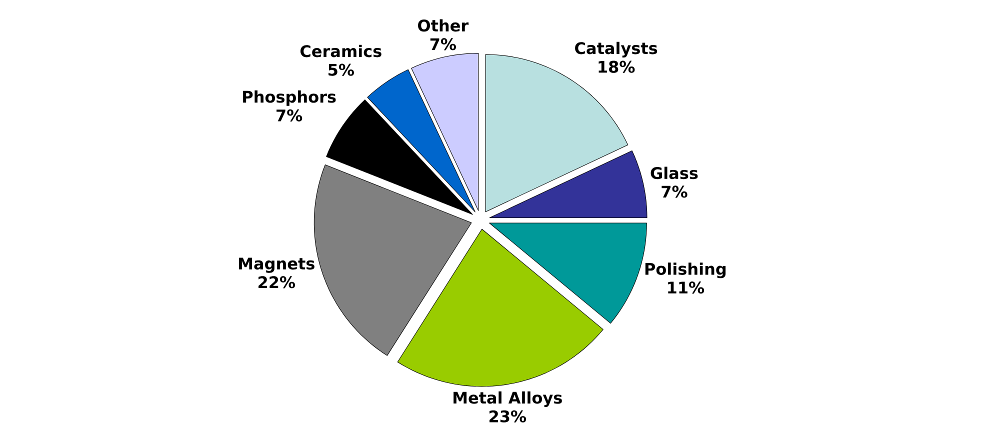 The height and width of the screenshot is (431, 990). I want to click on data-label: 5%, so click(341, 70).